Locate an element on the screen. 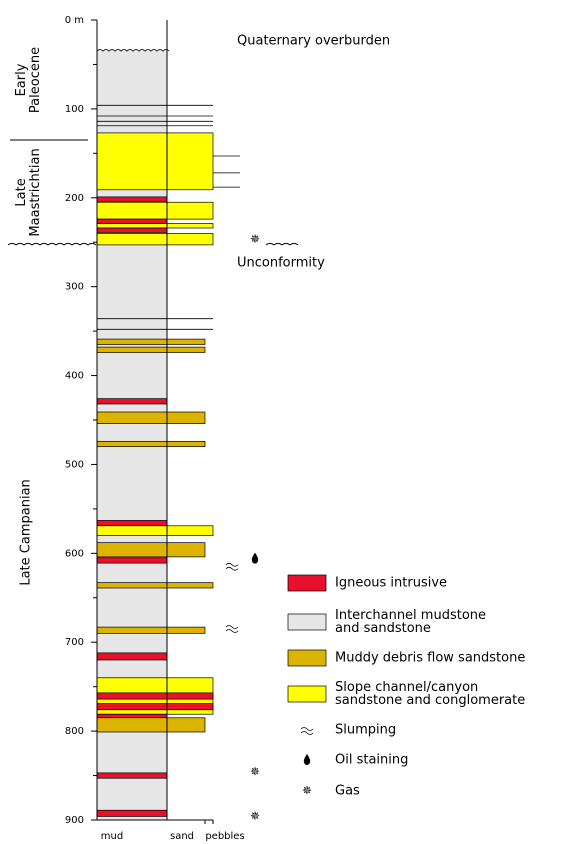 This screenshot has width=566, height=844. overburden-label: Quaternary overburden is located at coordinates (313, 41).